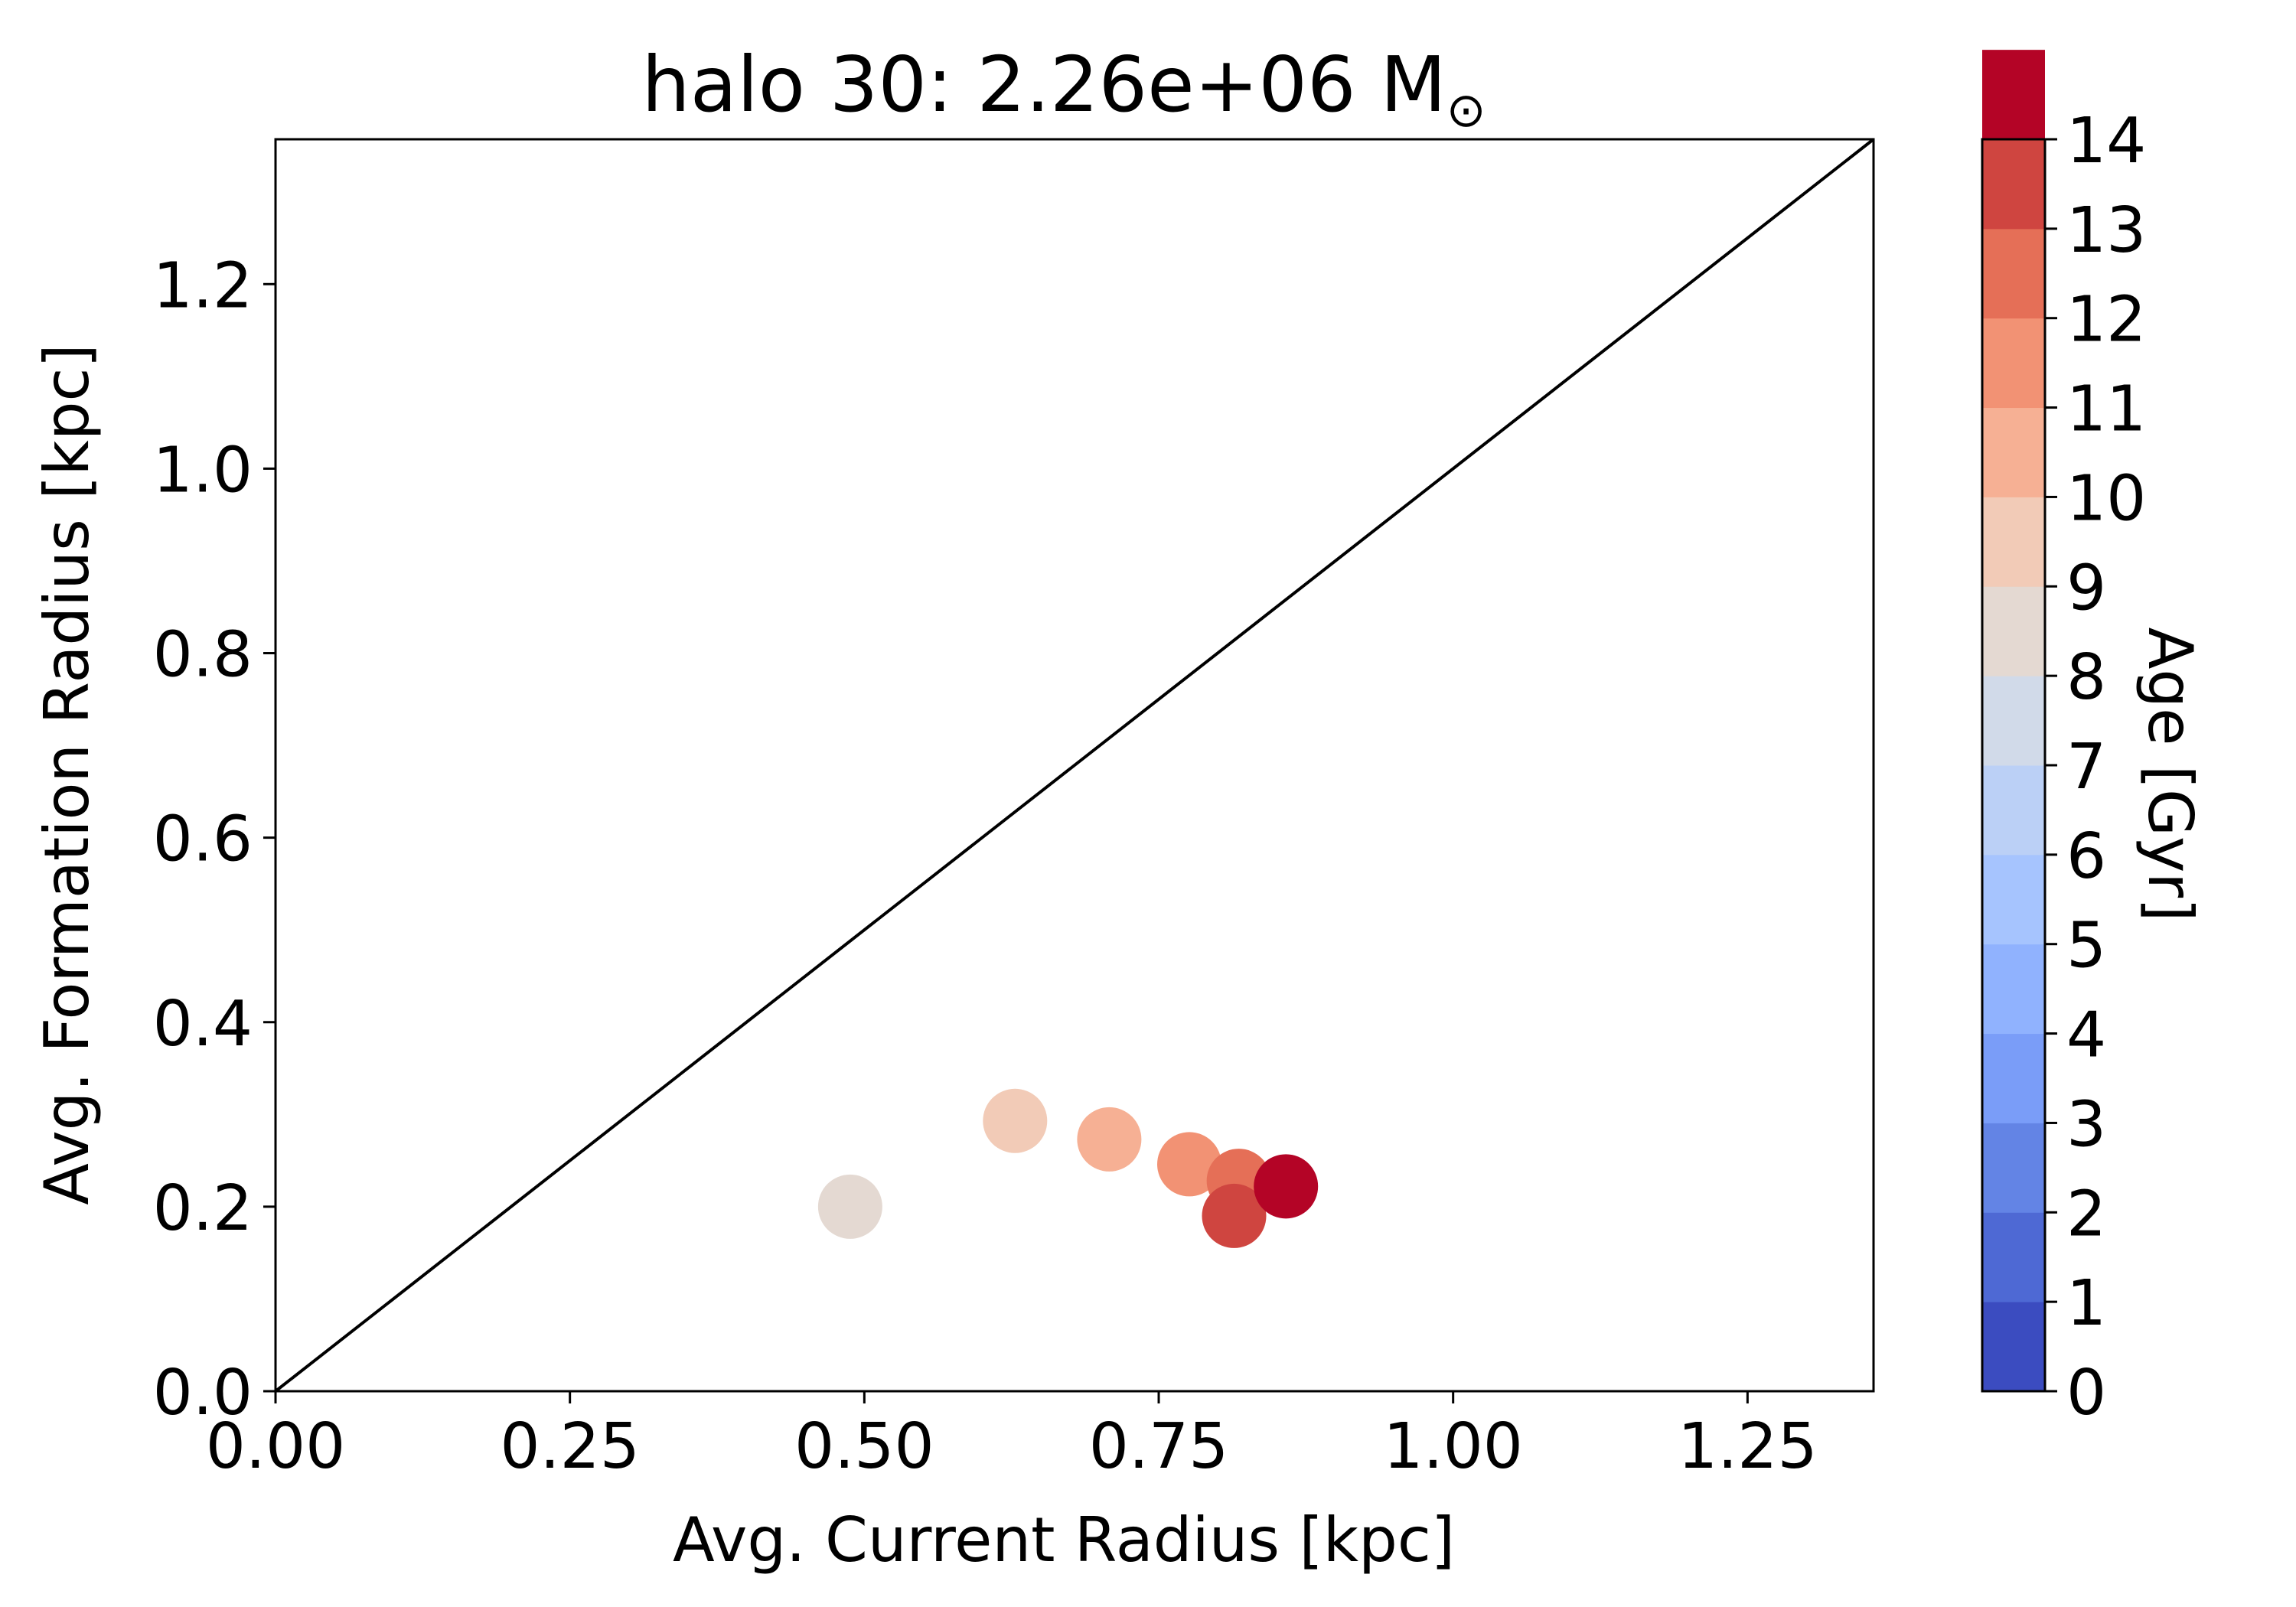  Describe the element at coordinates (2086, 588) in the screenshot. I see `colorbar-tick-label: 9` at that location.